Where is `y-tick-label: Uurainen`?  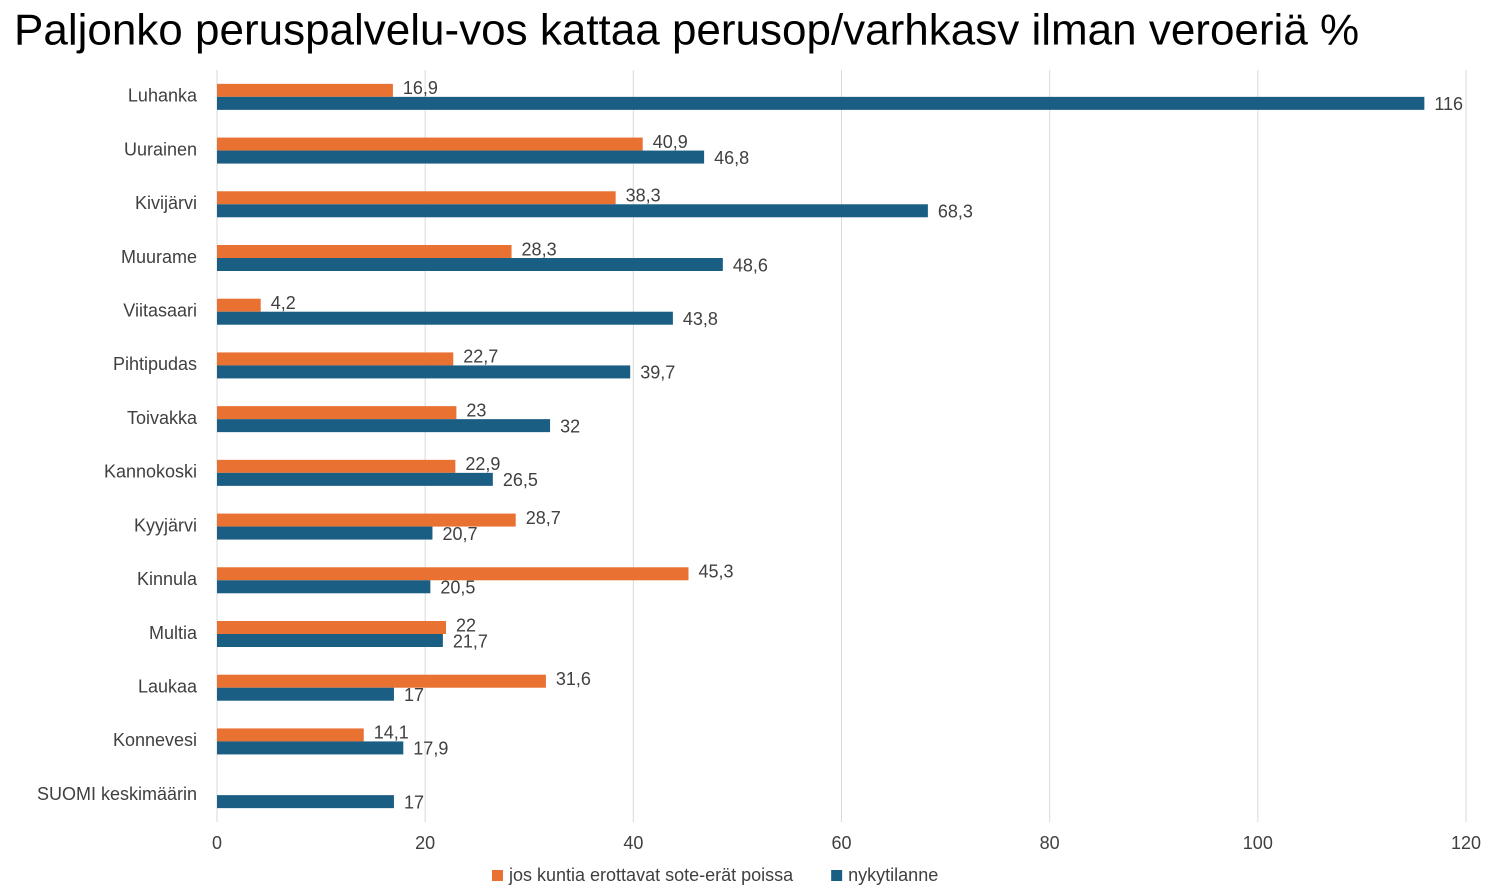
y-tick-label: Uurainen is located at coordinates (160, 149).